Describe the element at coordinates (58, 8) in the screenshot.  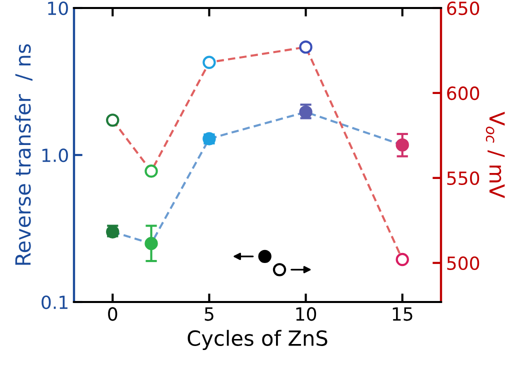
I see `y-tick-label: 10` at that location.